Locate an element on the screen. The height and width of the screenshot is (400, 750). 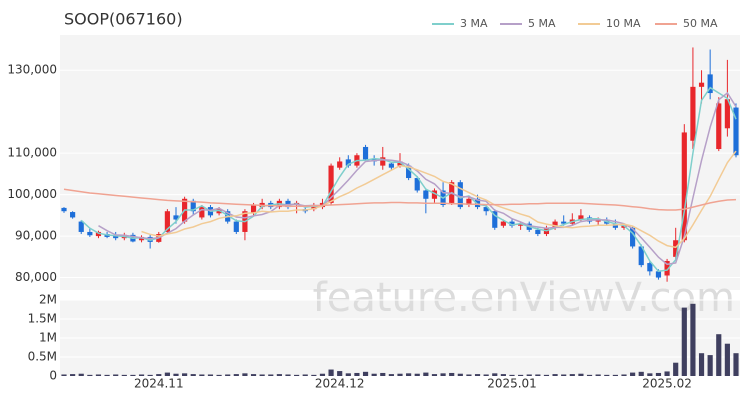
x-tick-label: 2025.01 is located at coordinates (512, 384).